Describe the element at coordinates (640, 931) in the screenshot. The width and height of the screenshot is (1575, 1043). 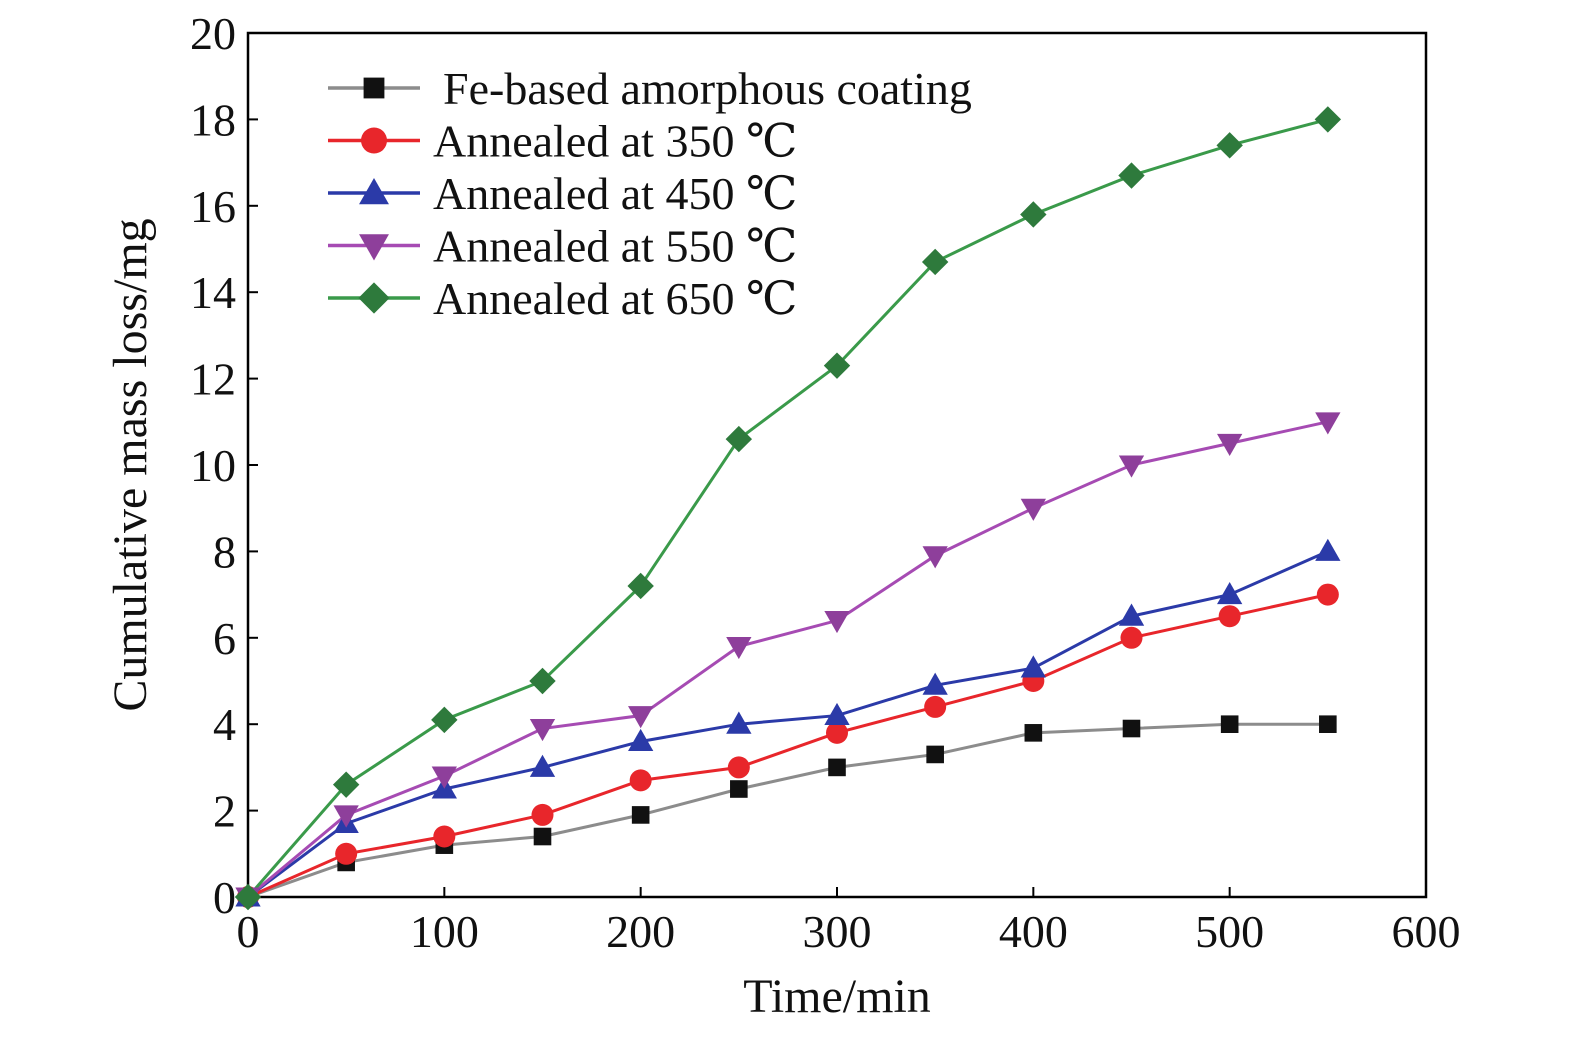
I see `x-tick-label: 200` at that location.